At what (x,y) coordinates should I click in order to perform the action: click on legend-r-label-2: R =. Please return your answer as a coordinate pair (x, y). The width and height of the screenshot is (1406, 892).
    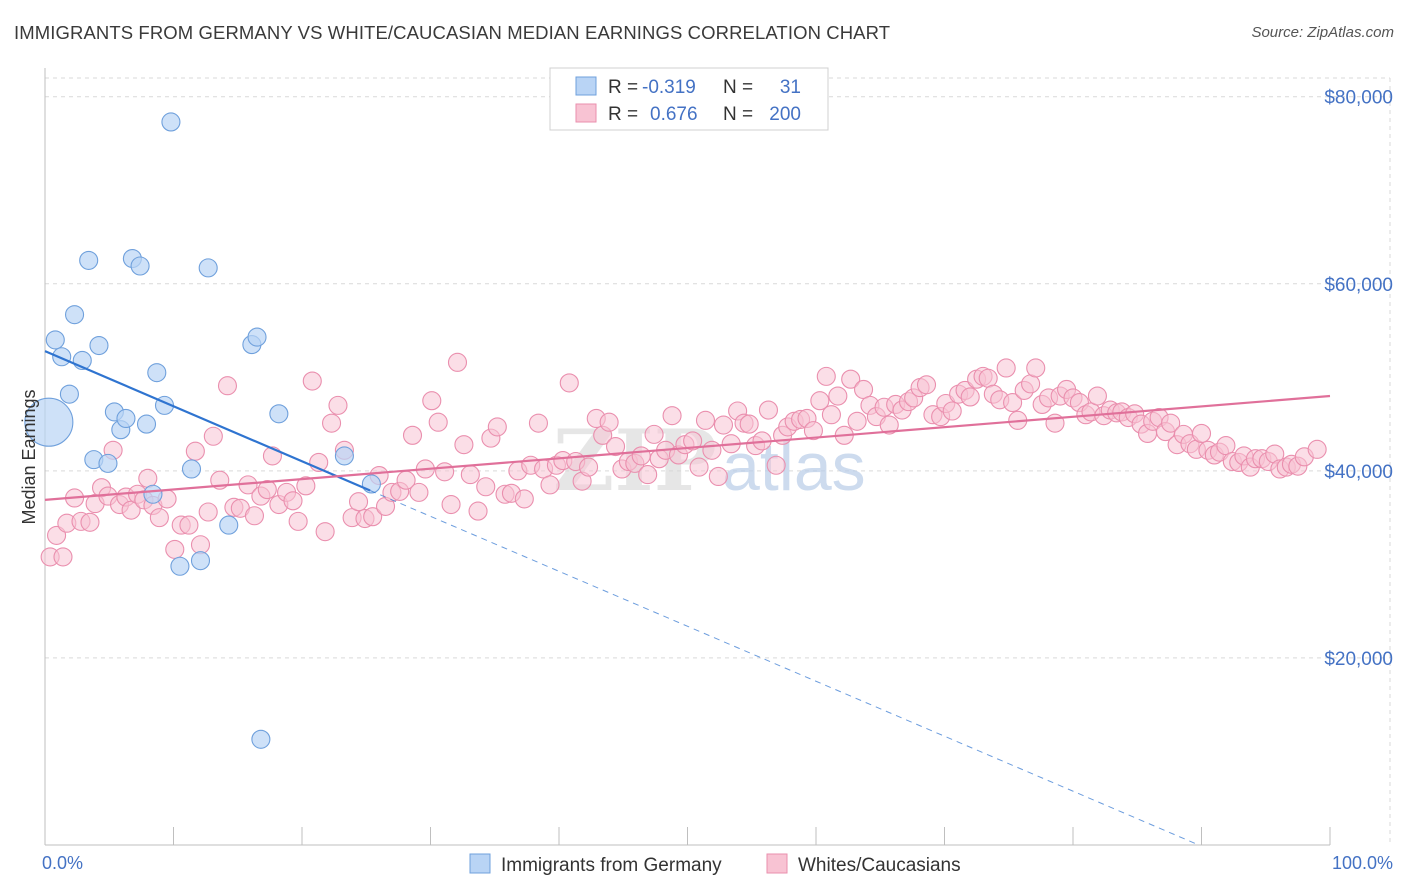
    Looking at the image, I should click on (623, 114).